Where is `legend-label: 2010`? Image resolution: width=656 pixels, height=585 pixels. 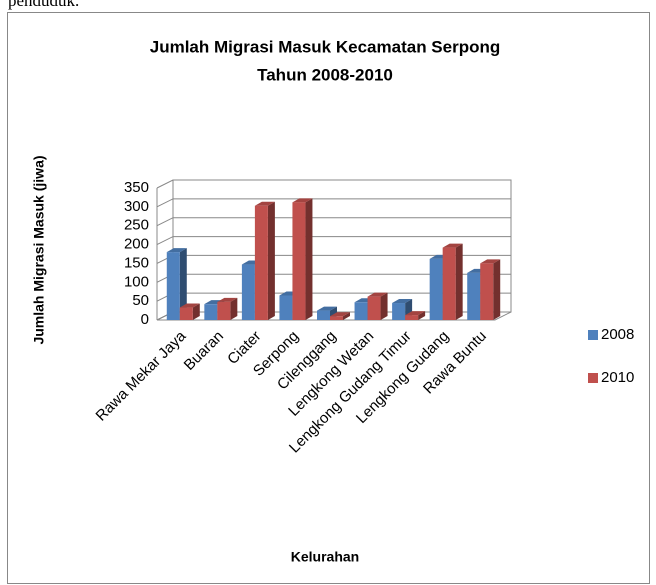 legend-label: 2010 is located at coordinates (617, 377).